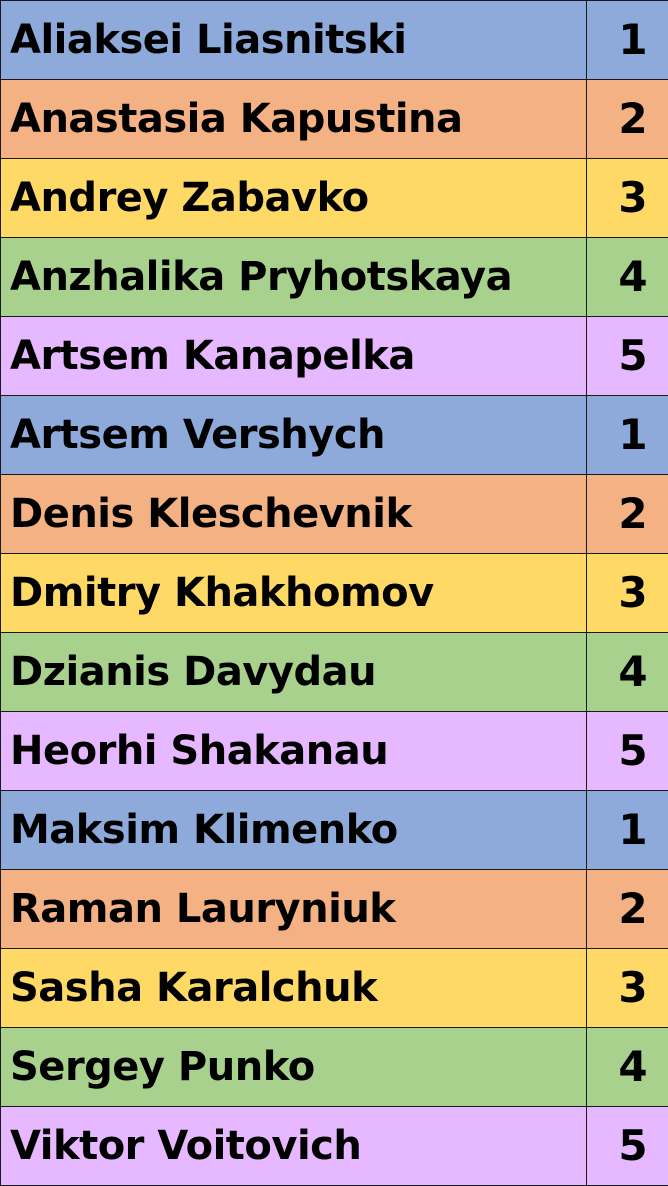 The image size is (668, 1186). I want to click on table-row: Anastasia Kapustina 2, so click(334, 119).